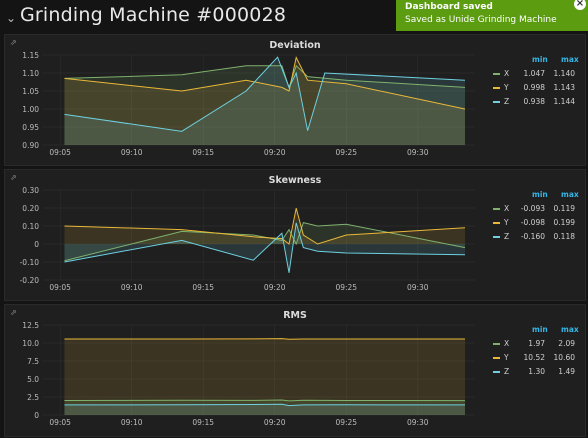 The width and height of the screenshot is (588, 438). Describe the element at coordinates (30, 280) in the screenshot. I see `y-tick-label: -0.20` at that location.